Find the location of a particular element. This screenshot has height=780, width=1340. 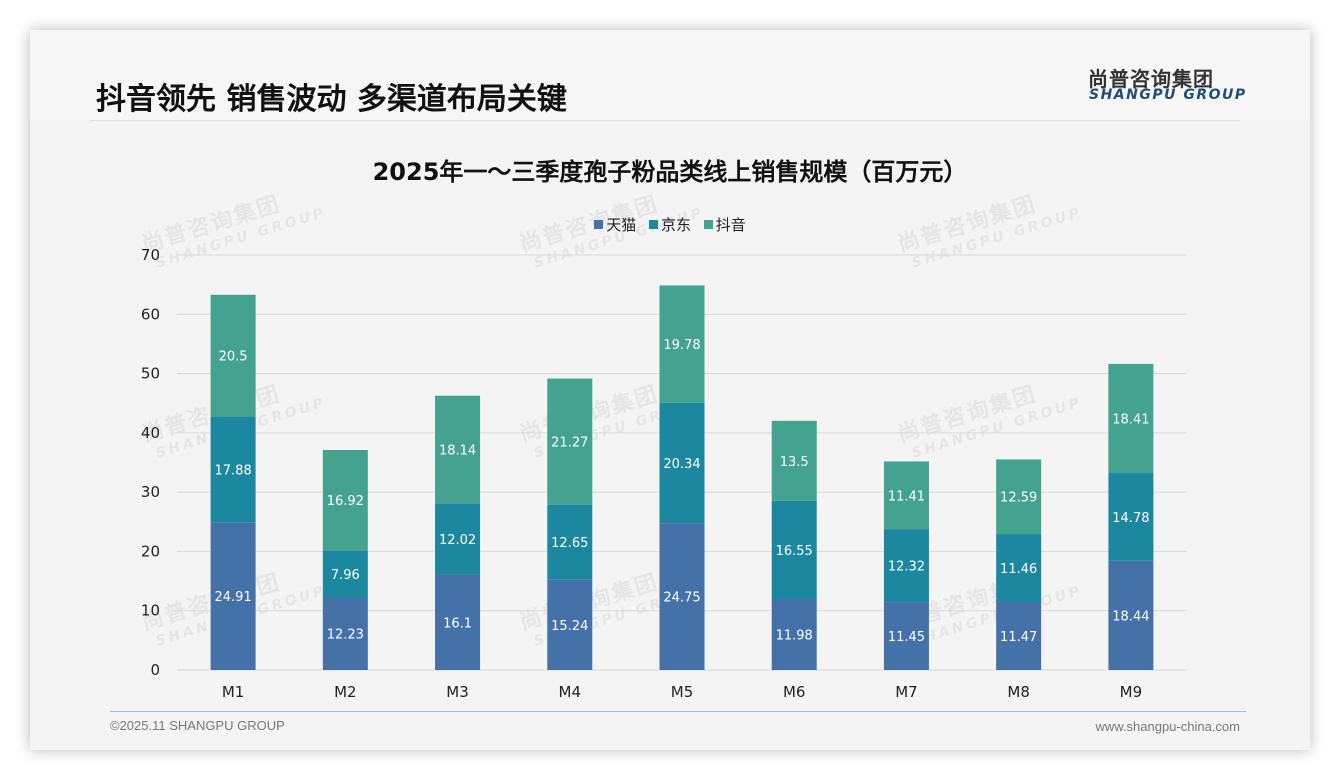

x-tick-label: M9 is located at coordinates (1131, 692).